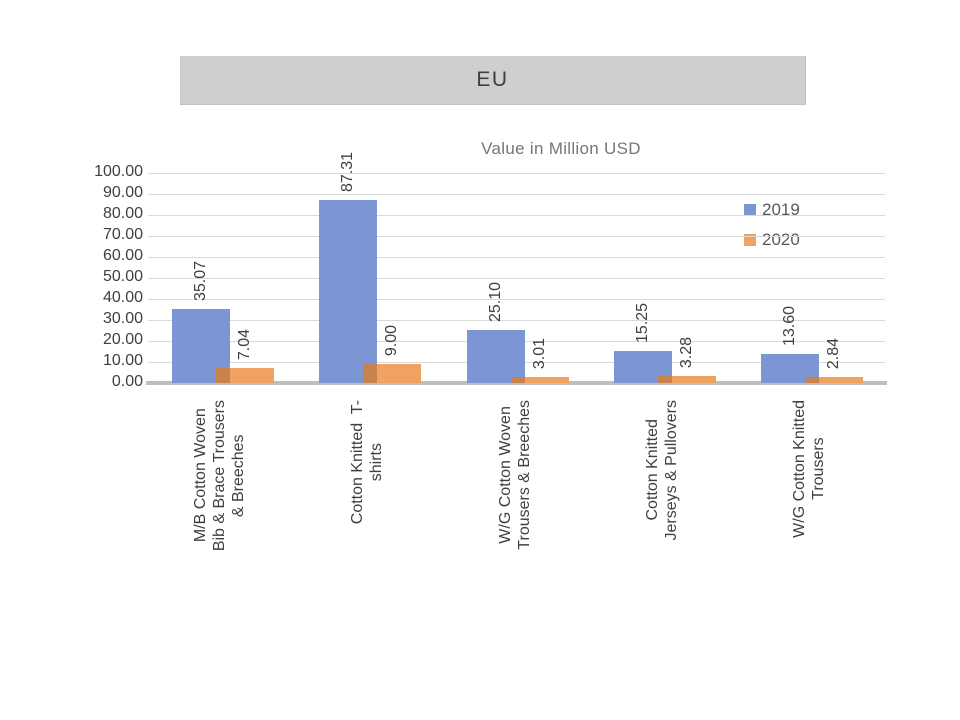 This screenshot has height=720, width=960. I want to click on y-tick-label: 60.00, so click(122, 255).